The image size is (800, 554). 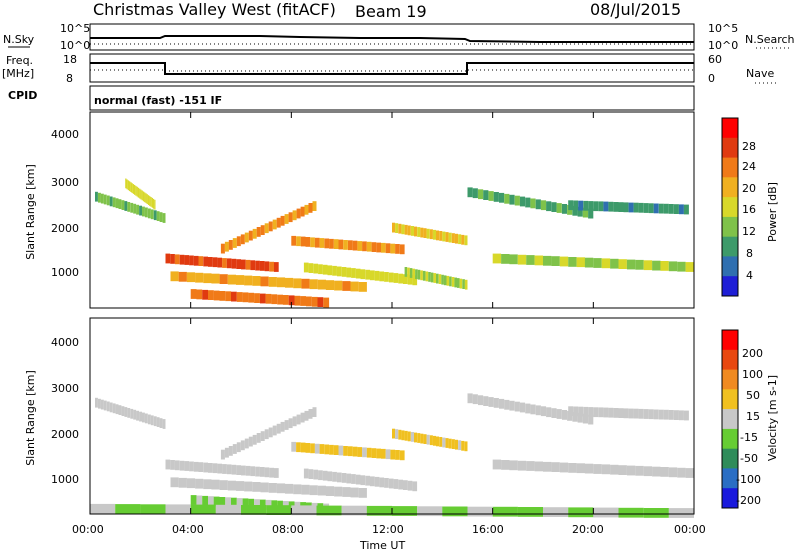 I want to click on cpid-text: normal (fast) -151 IF, so click(x=158, y=100).